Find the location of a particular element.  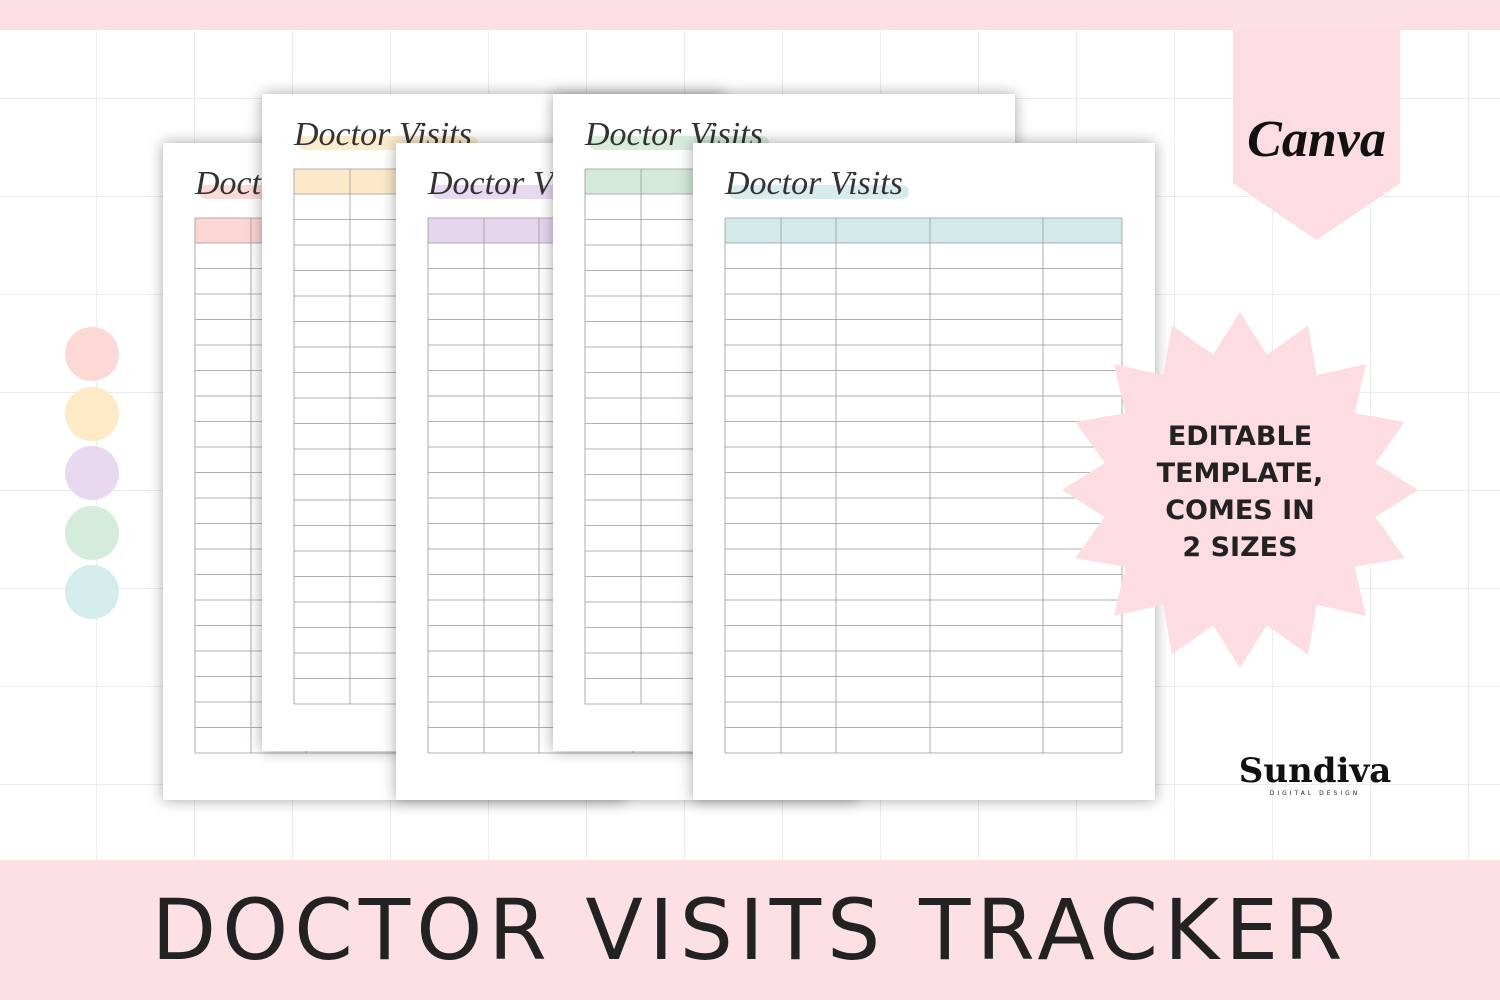

title-brush is located at coordinates (819, 192).